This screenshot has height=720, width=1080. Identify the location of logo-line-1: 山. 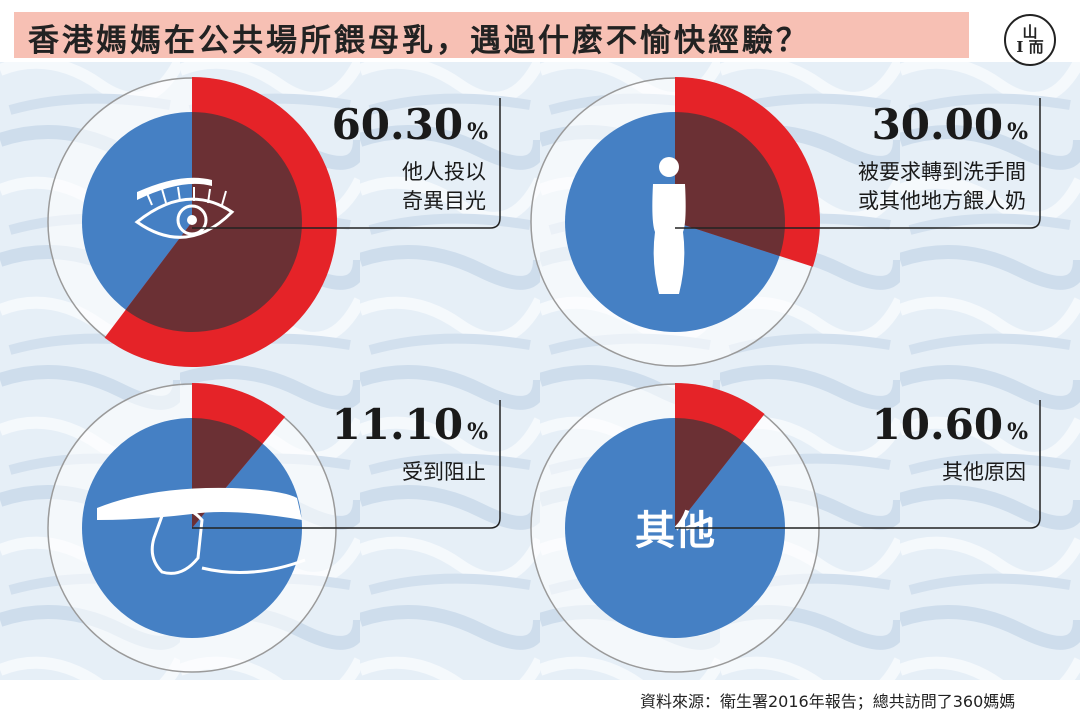
(1030, 32).